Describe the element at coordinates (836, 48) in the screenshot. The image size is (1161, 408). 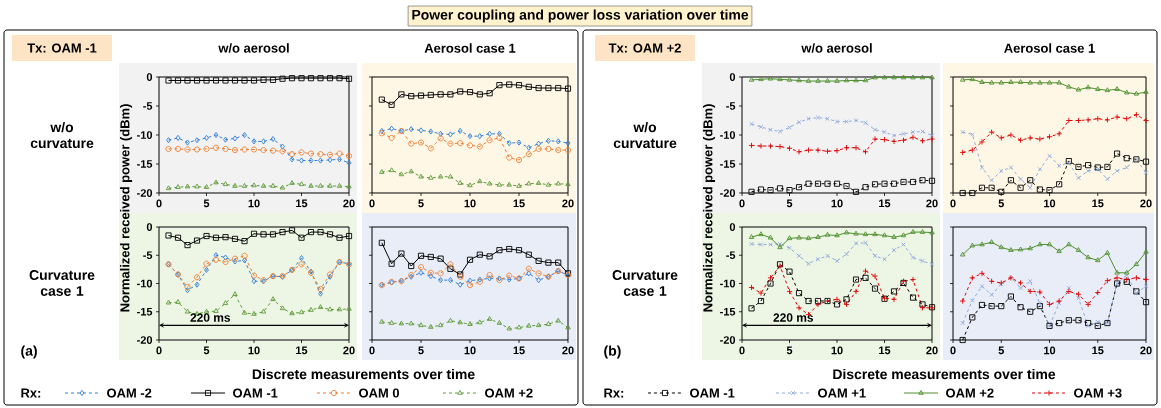
I see `chart-title: w/o aerosol` at that location.